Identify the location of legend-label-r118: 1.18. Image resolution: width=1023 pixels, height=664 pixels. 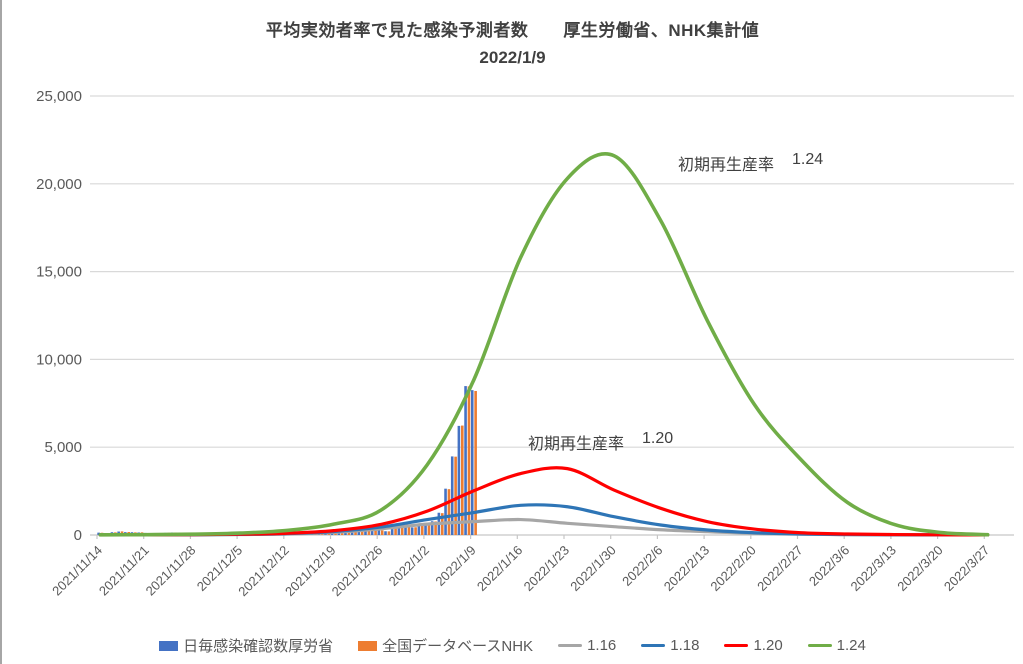
(685, 645).